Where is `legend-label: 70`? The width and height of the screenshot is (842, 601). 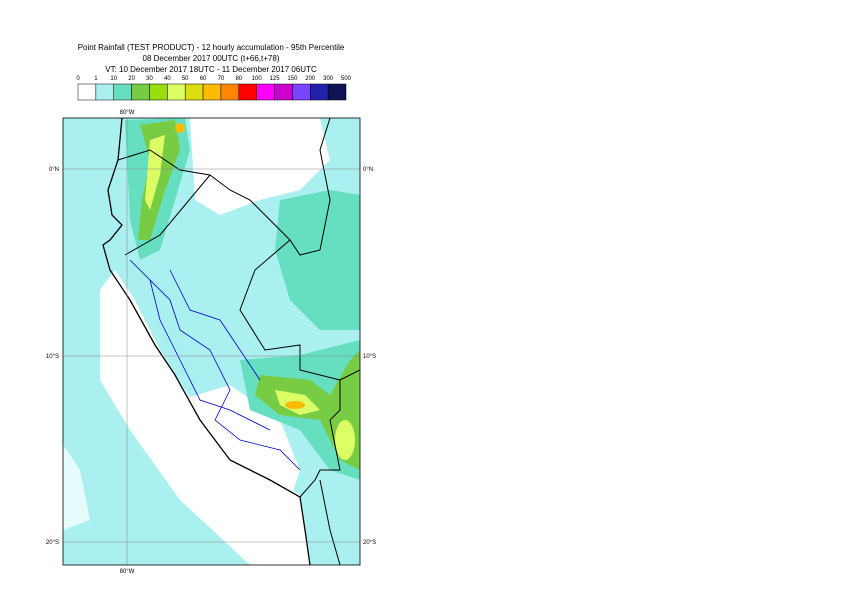
legend-label: 70 is located at coordinates (221, 79).